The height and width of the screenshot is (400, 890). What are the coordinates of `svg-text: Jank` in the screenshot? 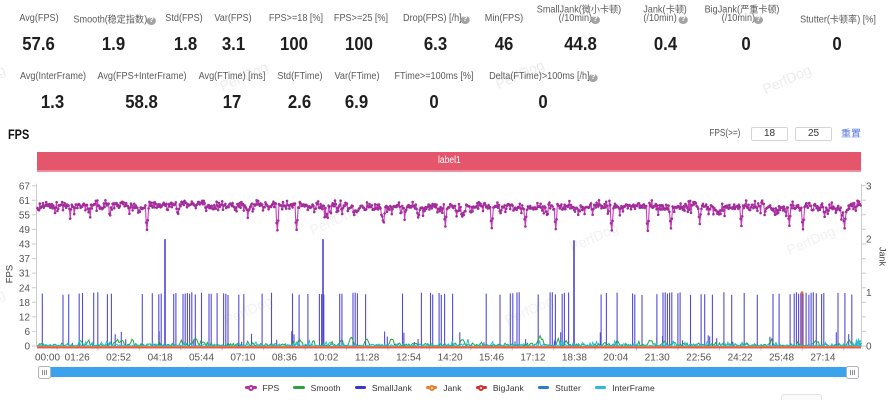 It's located at (883, 257).